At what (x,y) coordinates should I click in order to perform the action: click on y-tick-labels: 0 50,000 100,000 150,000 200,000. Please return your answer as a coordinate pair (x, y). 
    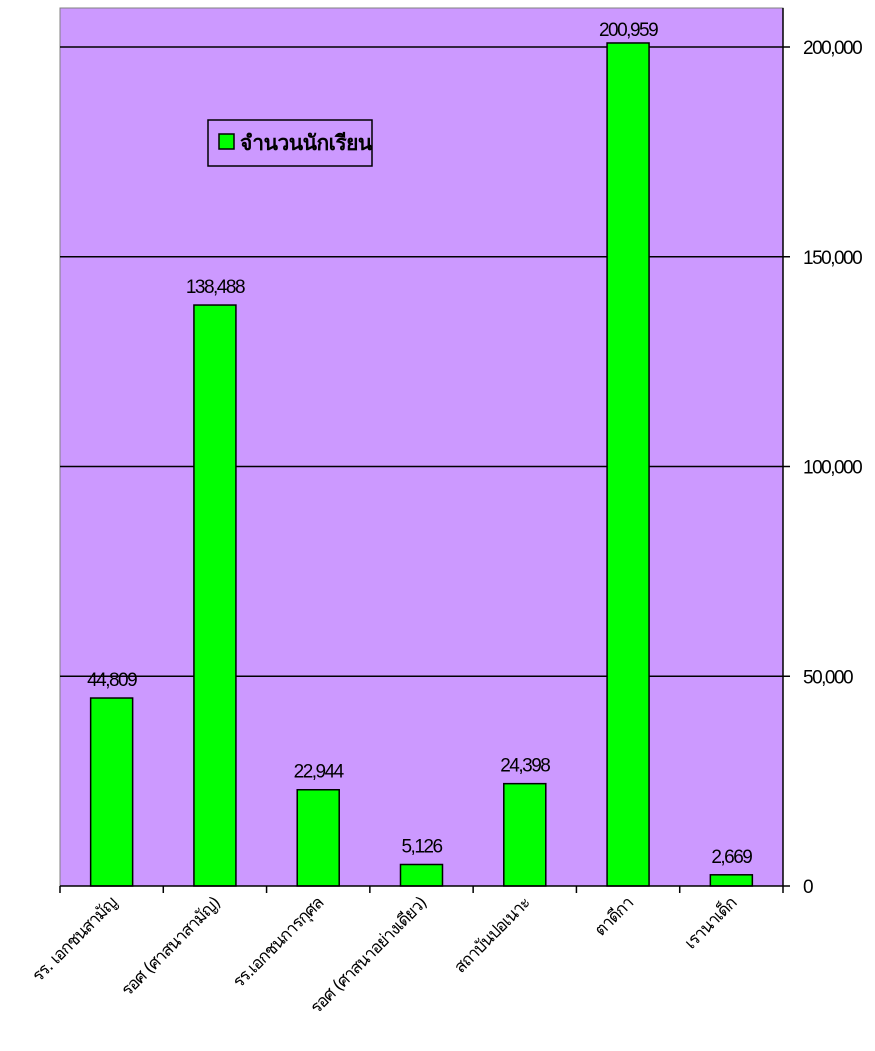
    Looking at the image, I should click on (833, 468).